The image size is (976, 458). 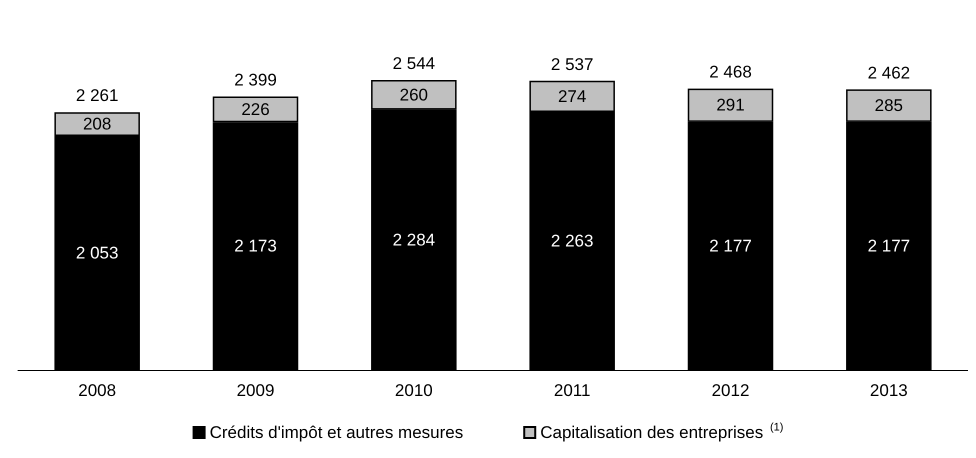 What do you see at coordinates (889, 72) in the screenshot?
I see `total-label: 2 462` at bounding box center [889, 72].